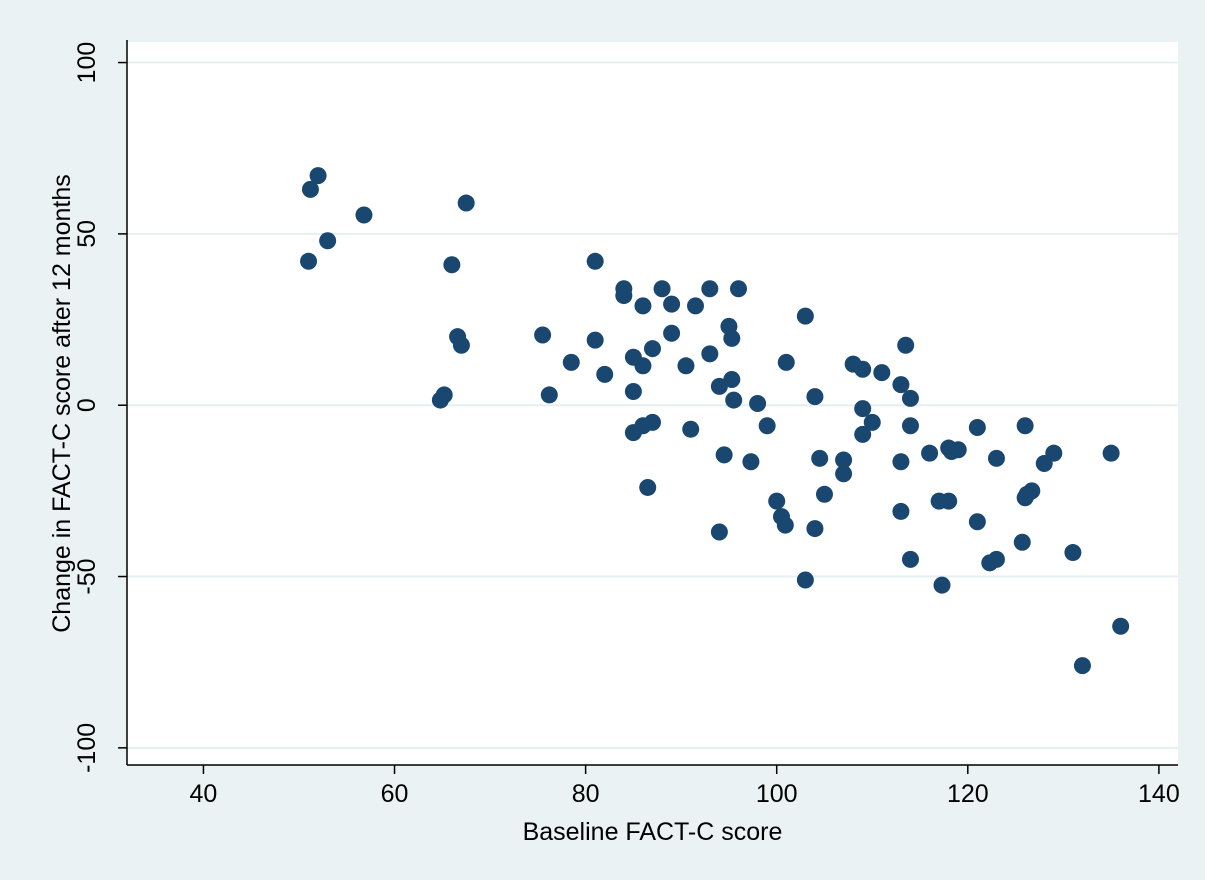 The width and height of the screenshot is (1205, 885). What do you see at coordinates (653, 832) in the screenshot?
I see `x-axis-label: Baseline FACT-C score` at bounding box center [653, 832].